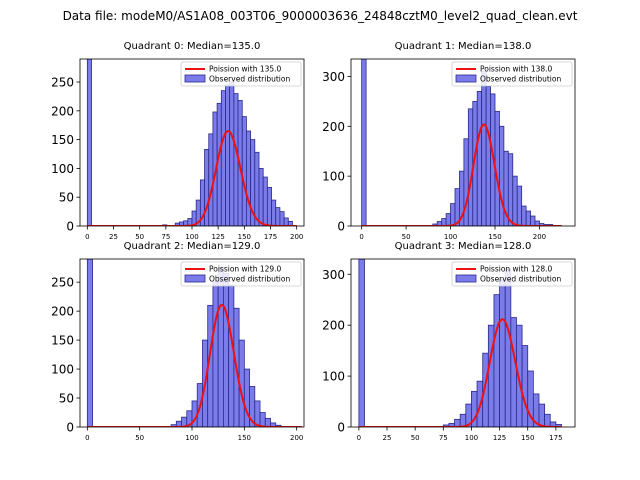  I want to click on legend-label-poisson: Poission with 128.0, so click(516, 269).